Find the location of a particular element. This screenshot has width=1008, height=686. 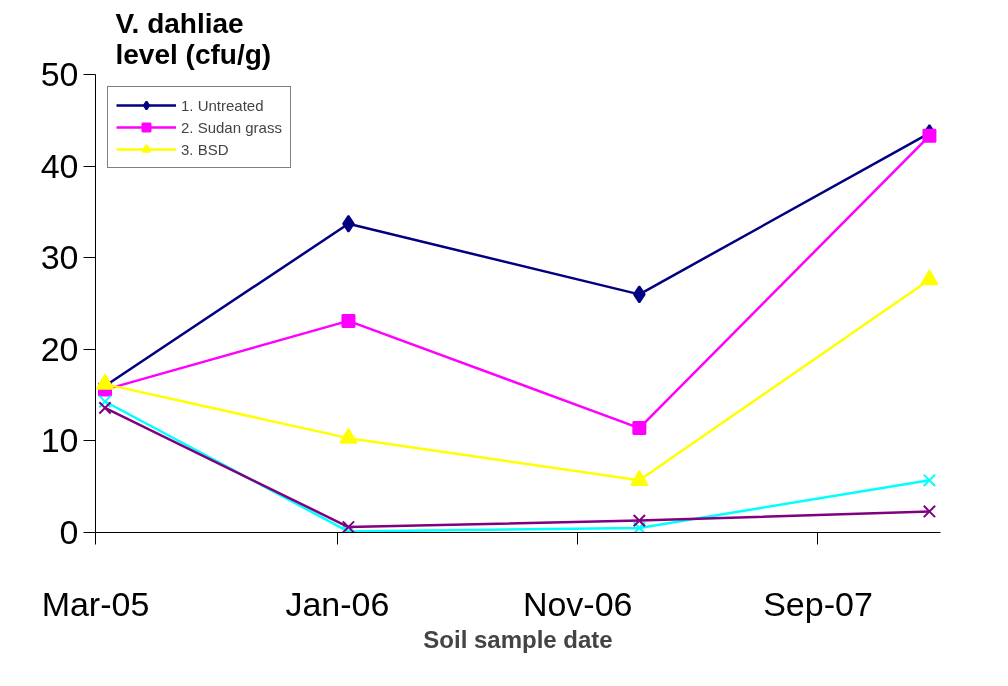

x-tick-label: Jan-06 is located at coordinates (337, 603).